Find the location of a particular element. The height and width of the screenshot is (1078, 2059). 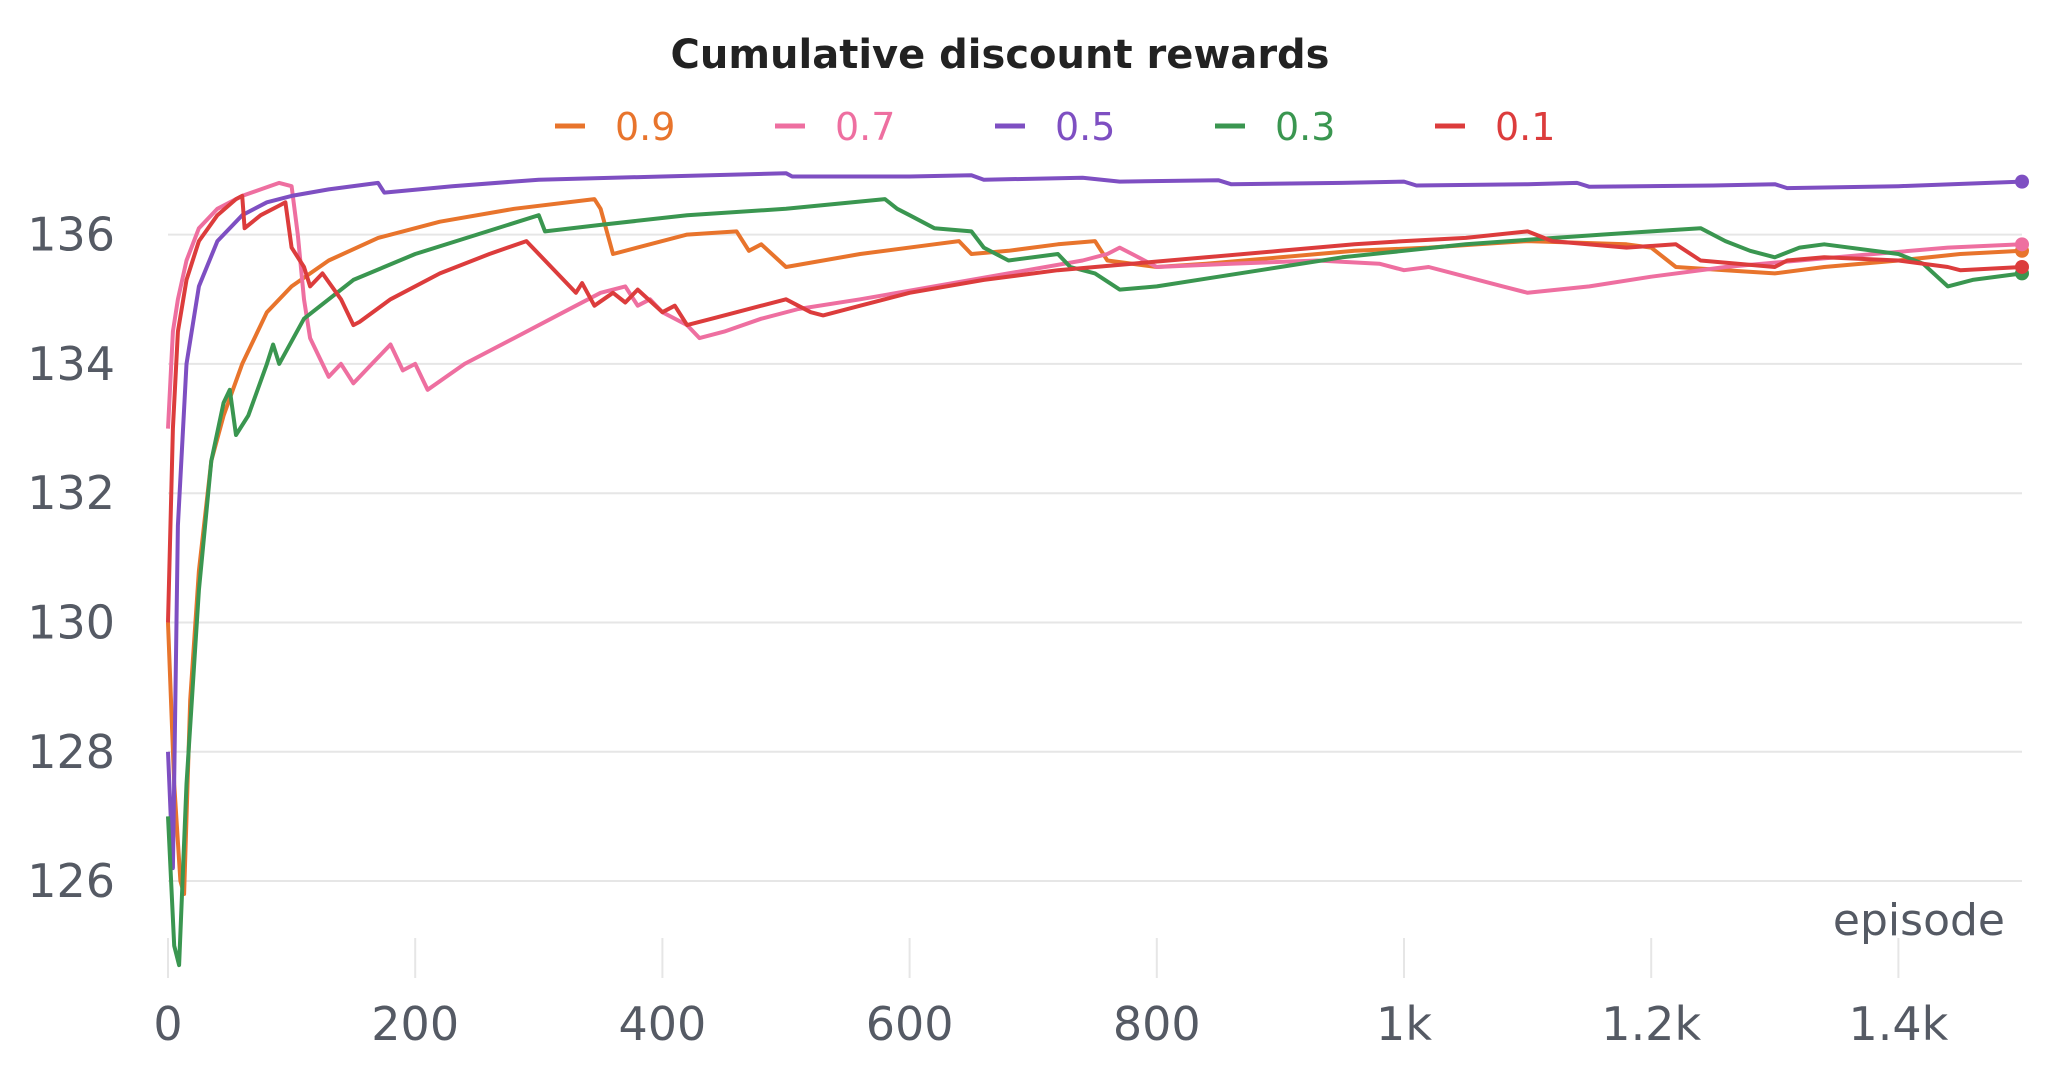

y-tick-label: 130 is located at coordinates (71, 622).